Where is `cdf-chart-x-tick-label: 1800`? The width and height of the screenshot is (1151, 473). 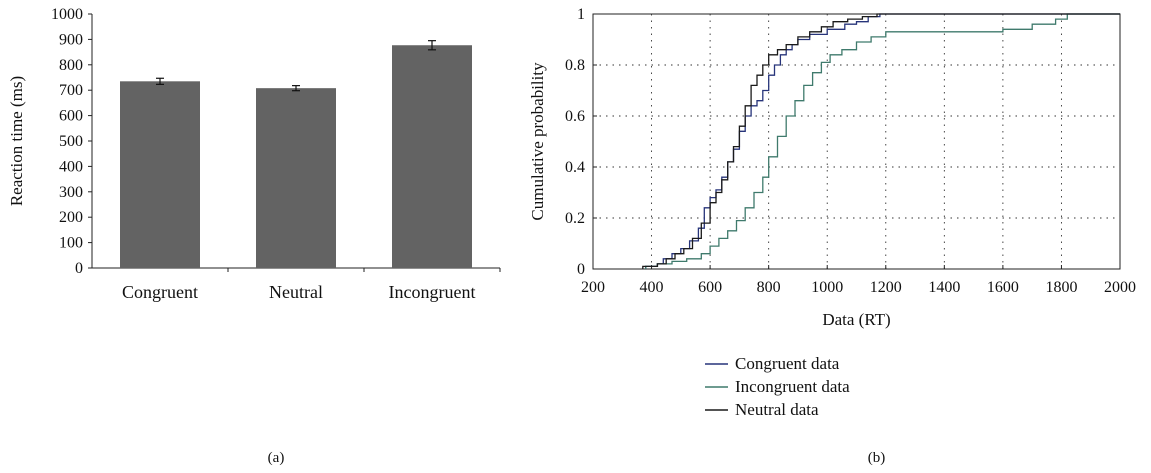
cdf-chart-x-tick-label: 1800 is located at coordinates (1061, 287).